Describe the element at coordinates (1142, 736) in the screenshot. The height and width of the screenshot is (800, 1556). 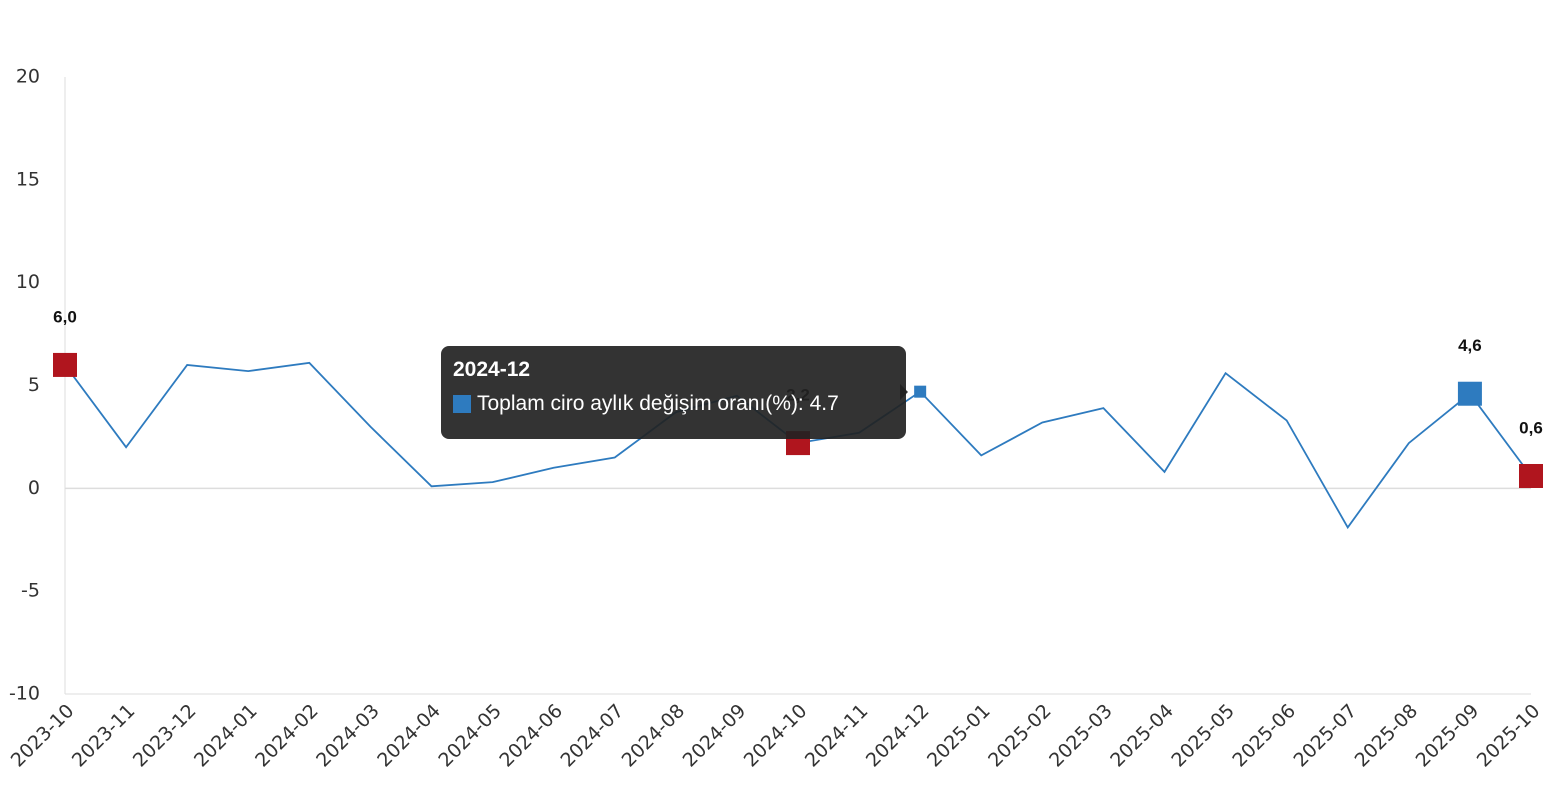
I see `x-tick-label: 2025-04` at that location.